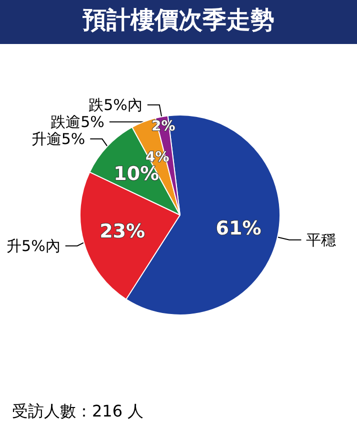 The image size is (357, 427). What do you see at coordinates (239, 228) in the screenshot?
I see `data-label: 61%` at bounding box center [239, 228].